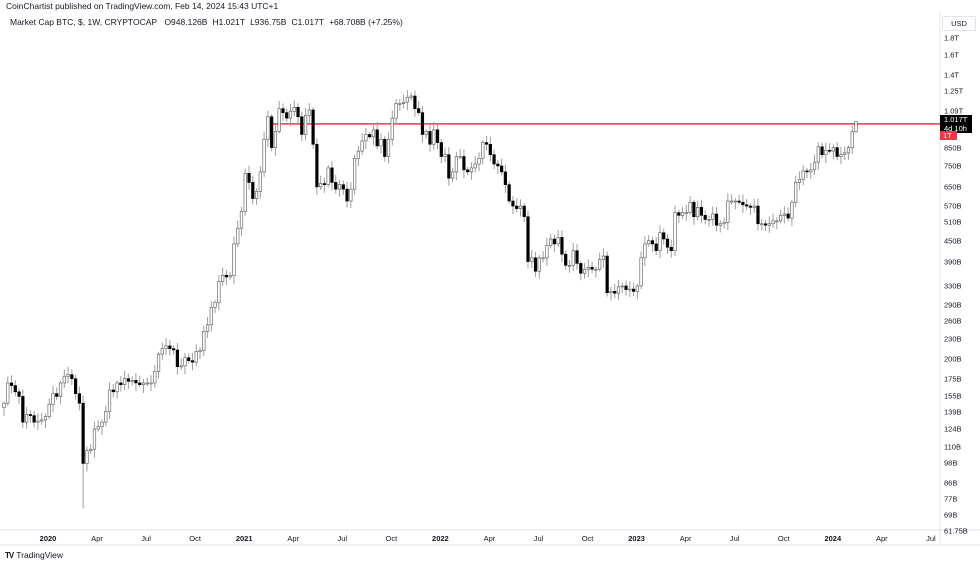  I want to click on price-tick-label: 1.09T, so click(954, 111).